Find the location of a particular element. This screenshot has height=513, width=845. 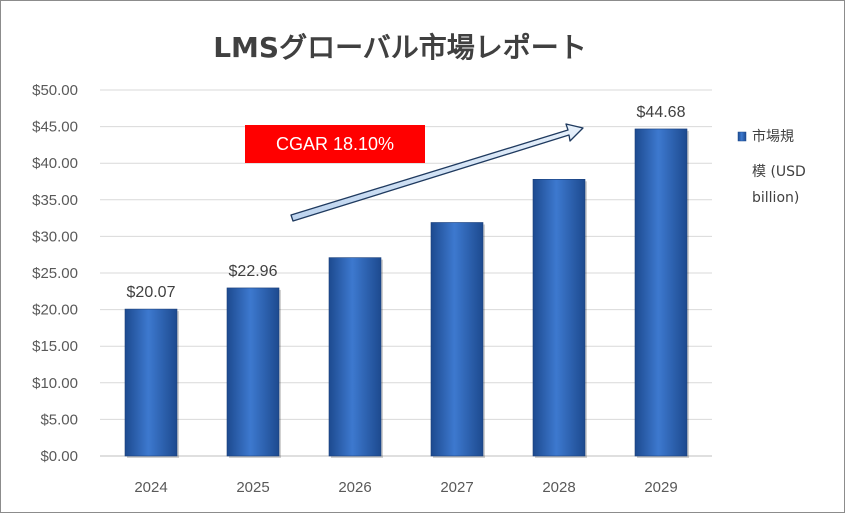

cagr-badge is located at coordinates (335, 144).